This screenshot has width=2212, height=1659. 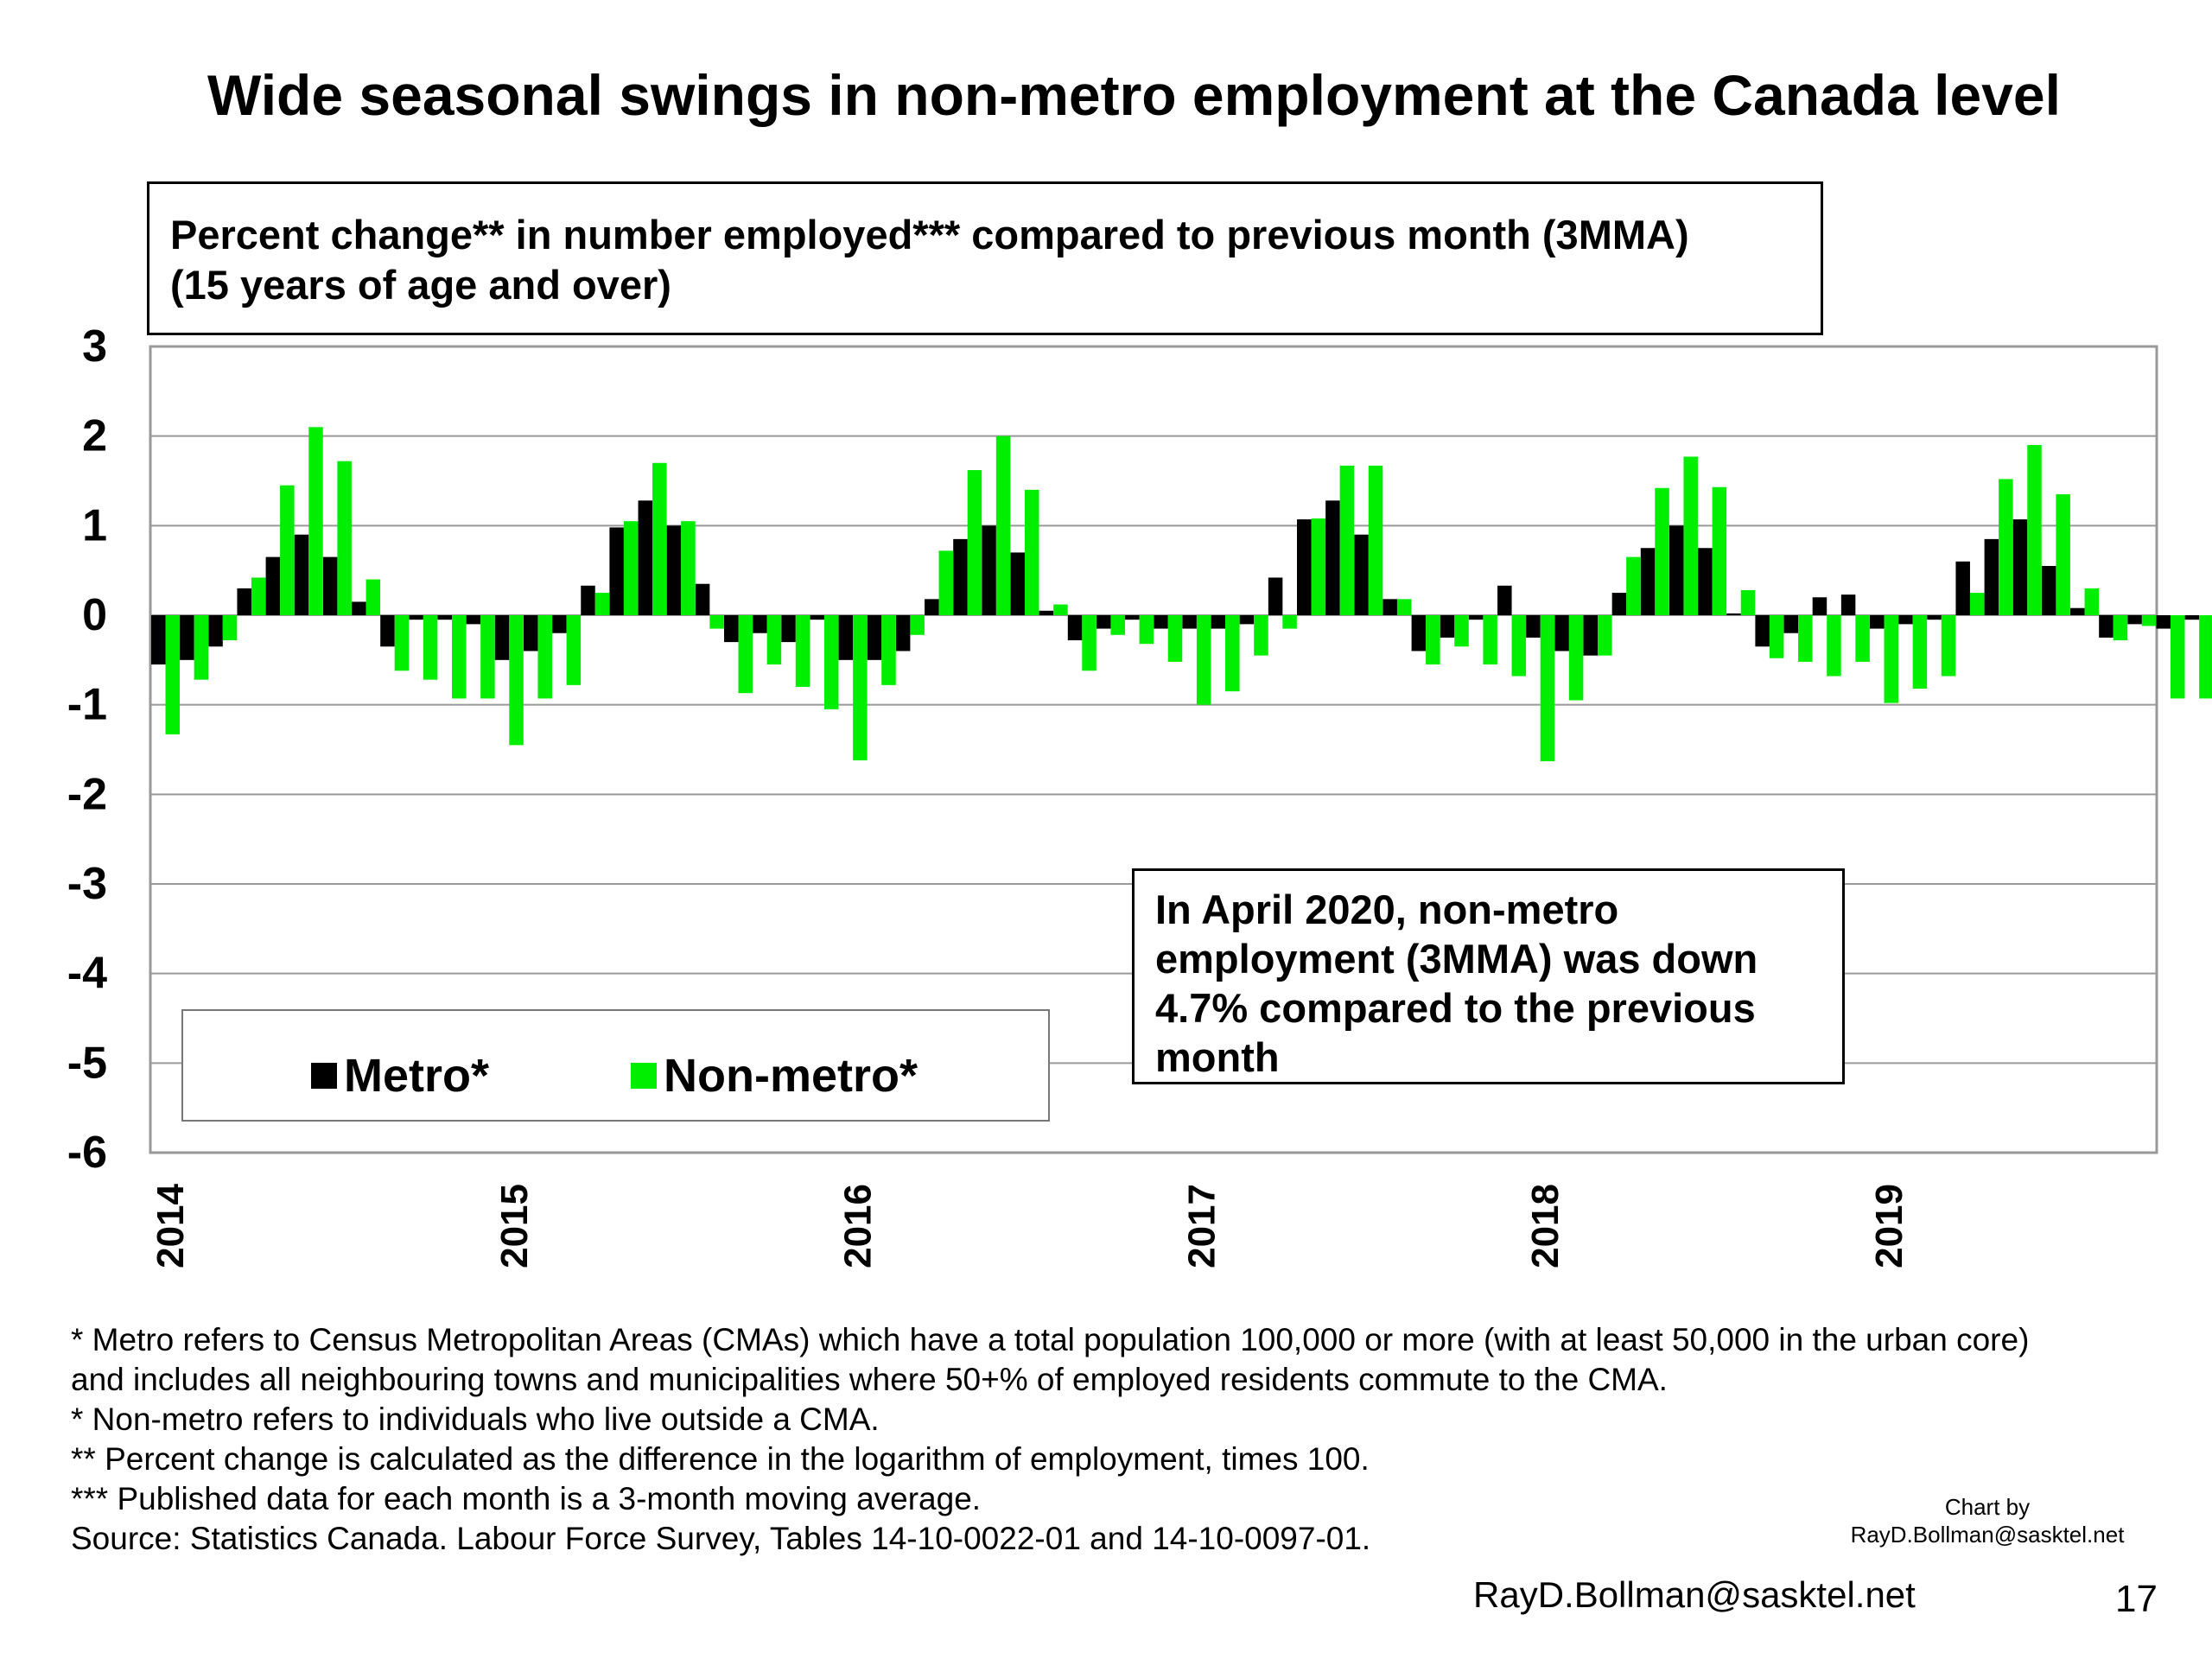 I want to click on x-tick-label: 2014, so click(x=170, y=1225).